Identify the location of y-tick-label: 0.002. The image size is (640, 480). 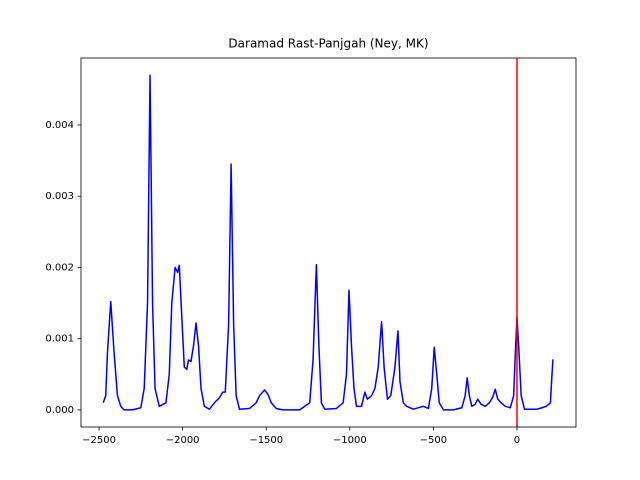
(59, 267).